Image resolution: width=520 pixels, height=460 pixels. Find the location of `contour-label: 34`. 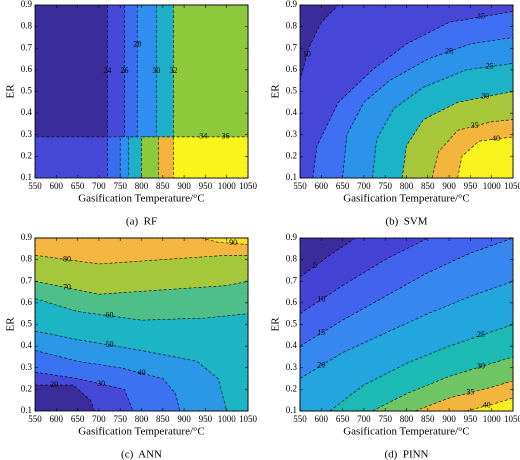

contour-label: 34 is located at coordinates (203, 136).